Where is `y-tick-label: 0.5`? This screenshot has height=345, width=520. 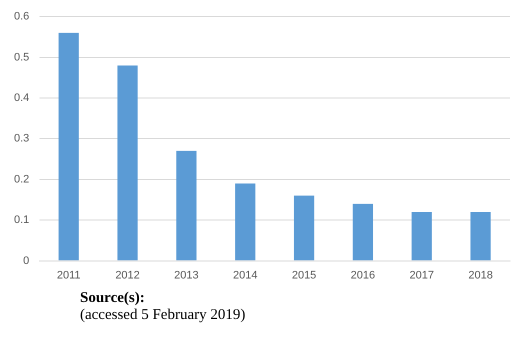
y-tick-label: 0.5 is located at coordinates (22, 57).